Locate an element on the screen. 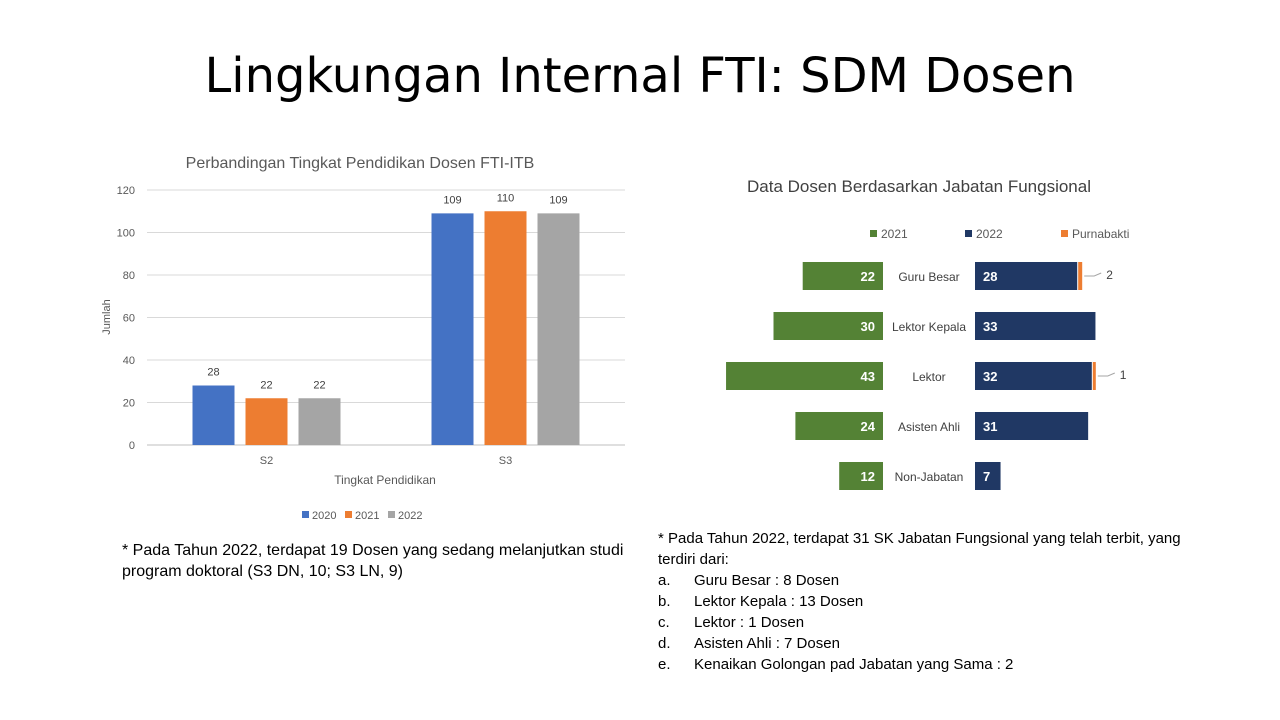  list-item: b. Lektor Kepala : 13 Dosen is located at coordinates (938, 601).